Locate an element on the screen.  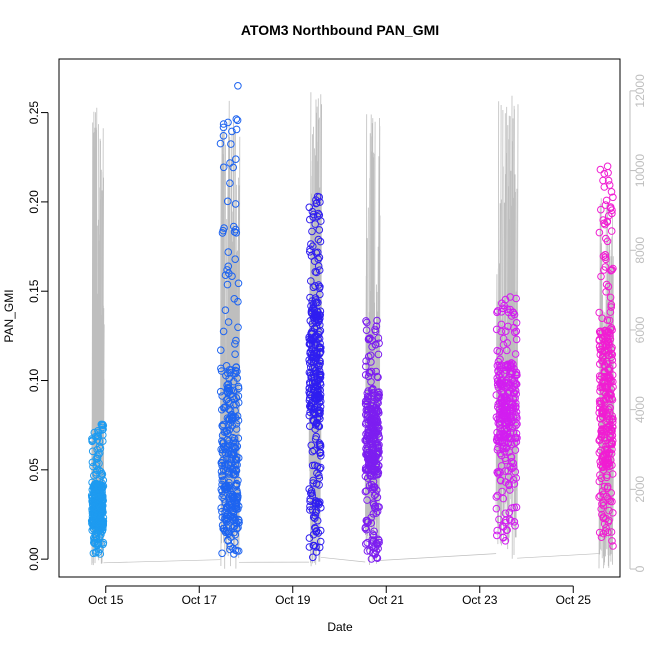
series-4-points is located at coordinates (372, 439).